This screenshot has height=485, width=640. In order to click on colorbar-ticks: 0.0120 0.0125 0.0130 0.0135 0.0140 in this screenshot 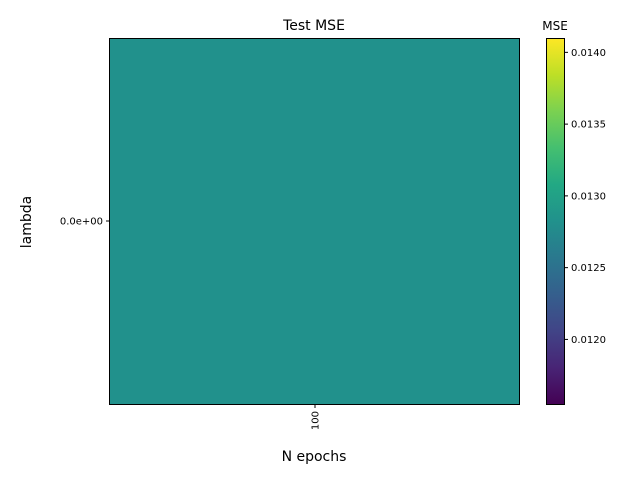, I will do `click(585, 197)`.